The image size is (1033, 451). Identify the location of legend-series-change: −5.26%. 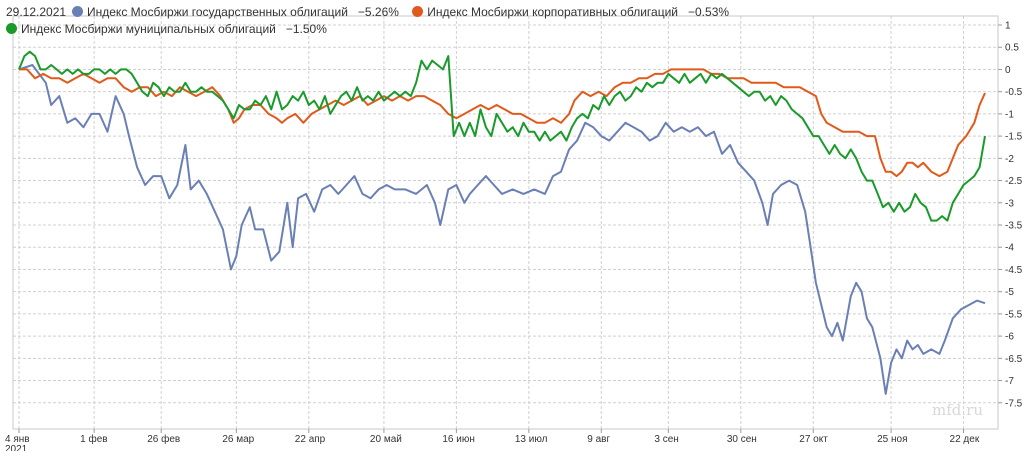
(378, 12).